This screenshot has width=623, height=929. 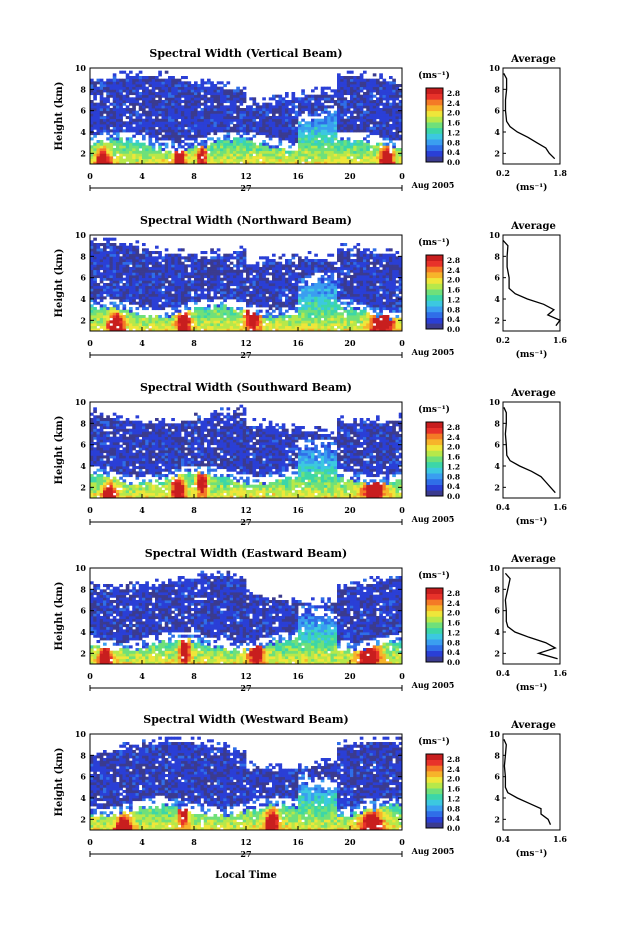 What do you see at coordinates (532, 187) in the screenshot?
I see `average-x-label: (ms⁻¹)` at bounding box center [532, 187].